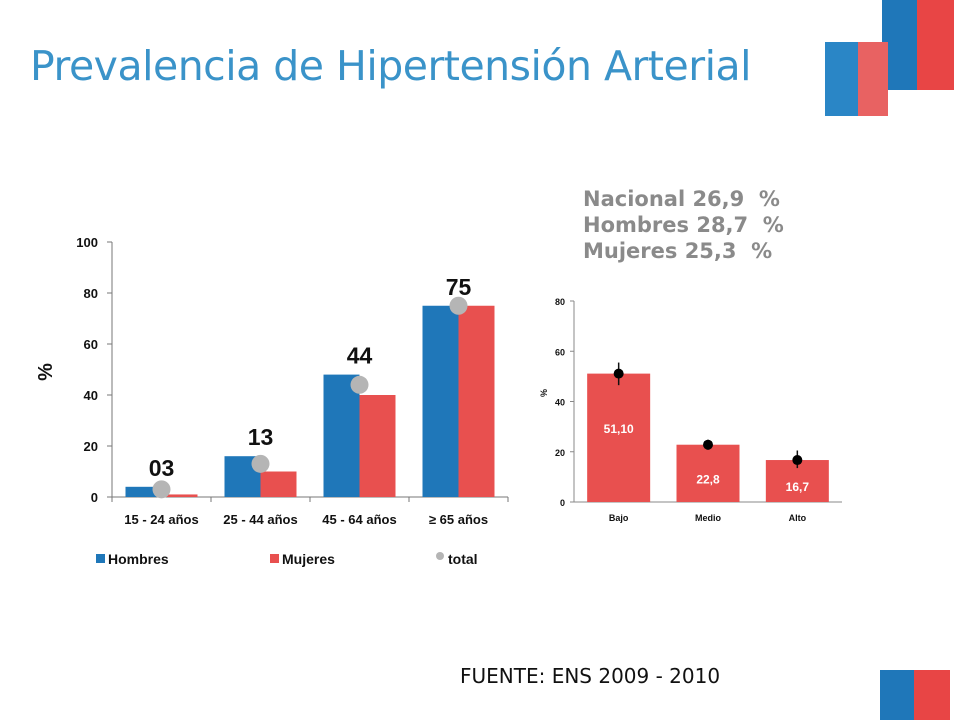 The image size is (960, 720). Describe the element at coordinates (308, 559) in the screenshot. I see `legend-label: Mujeres` at that location.